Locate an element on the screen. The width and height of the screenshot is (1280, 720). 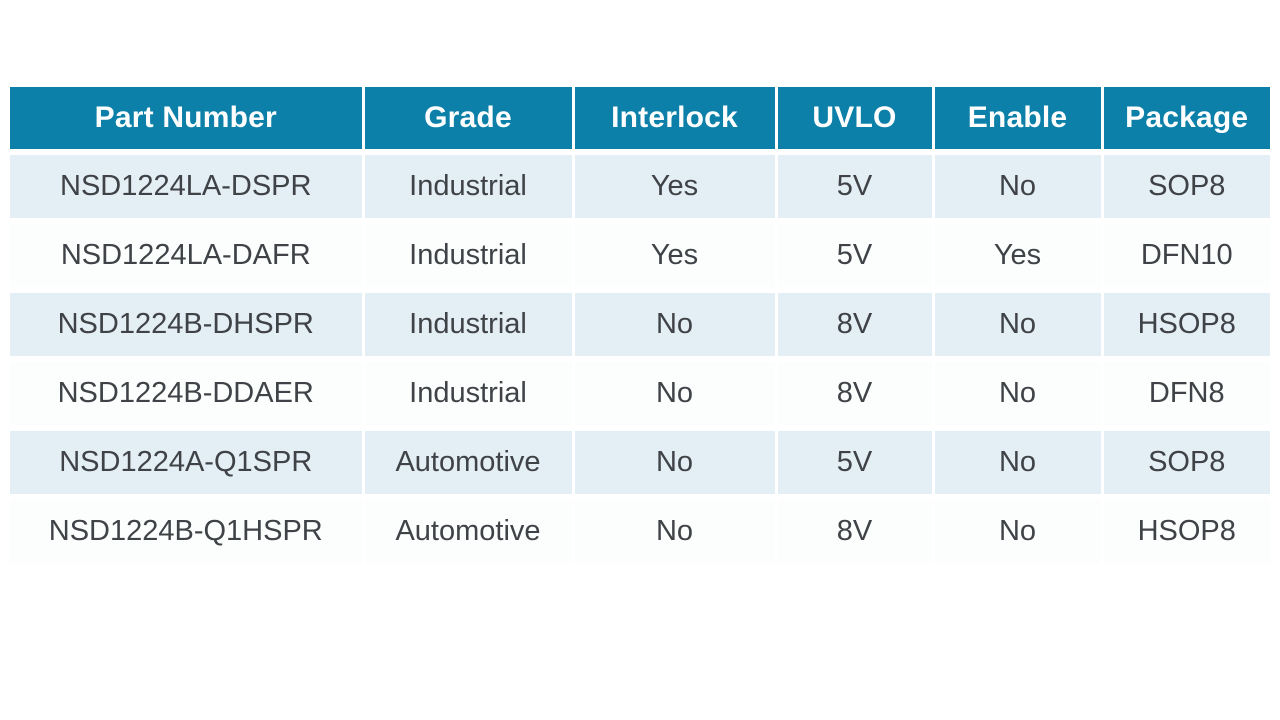
table-row: NSD1224B-DDAER Industrial No 8V No DFN8 is located at coordinates (640, 395).